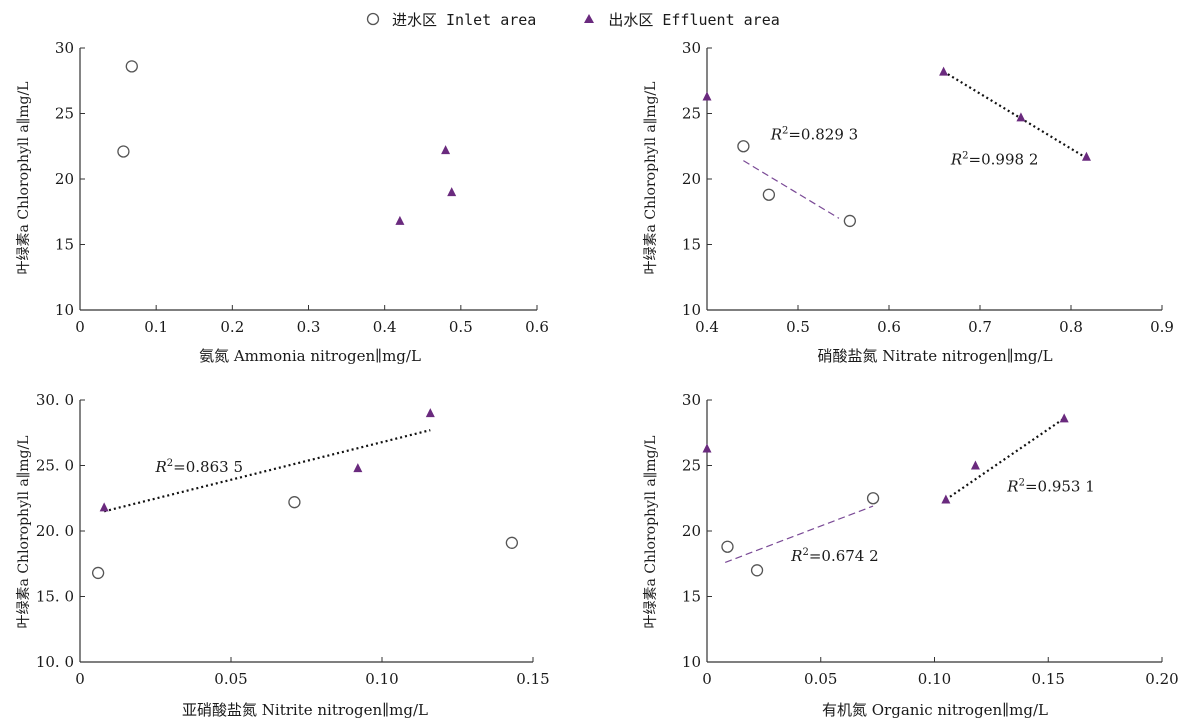  What do you see at coordinates (55, 531) in the screenshot?
I see `y-tick-label: 20. 0` at bounding box center [55, 531].